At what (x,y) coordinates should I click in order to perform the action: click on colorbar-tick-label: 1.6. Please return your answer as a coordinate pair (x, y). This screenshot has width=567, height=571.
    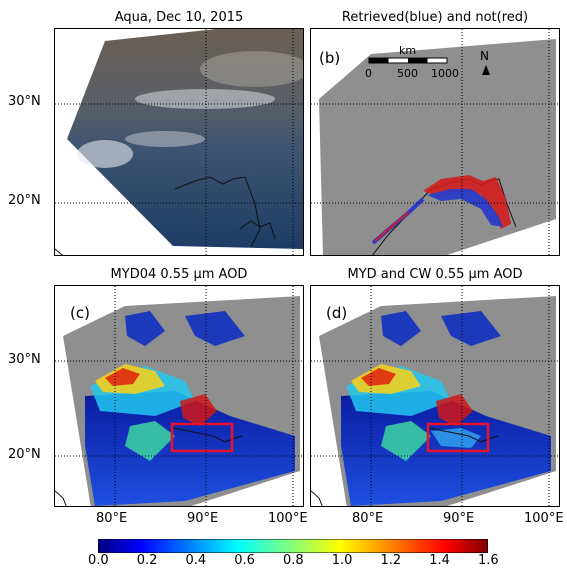
    Looking at the image, I should click on (488, 560).